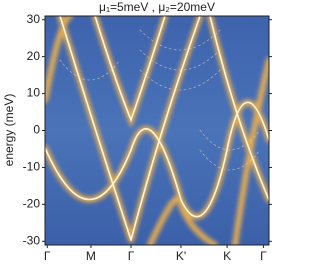 This screenshot has height=265, width=320. Describe the element at coordinates (91, 256) in the screenshot. I see `x-tick-label: M` at that location.